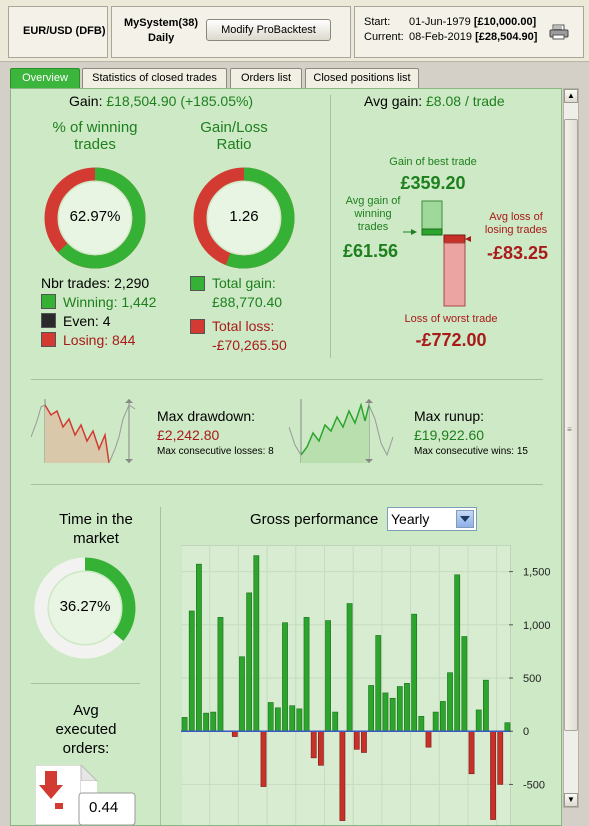 This screenshot has width=589, height=826. I want to click on tab-closed-positions-list: Closed positions list, so click(362, 78).